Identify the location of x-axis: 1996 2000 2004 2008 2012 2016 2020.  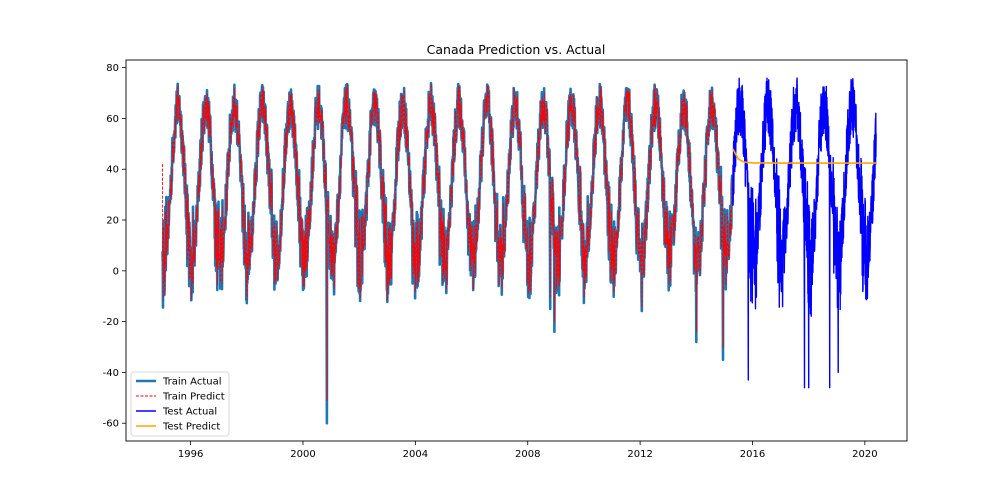
(528, 450).